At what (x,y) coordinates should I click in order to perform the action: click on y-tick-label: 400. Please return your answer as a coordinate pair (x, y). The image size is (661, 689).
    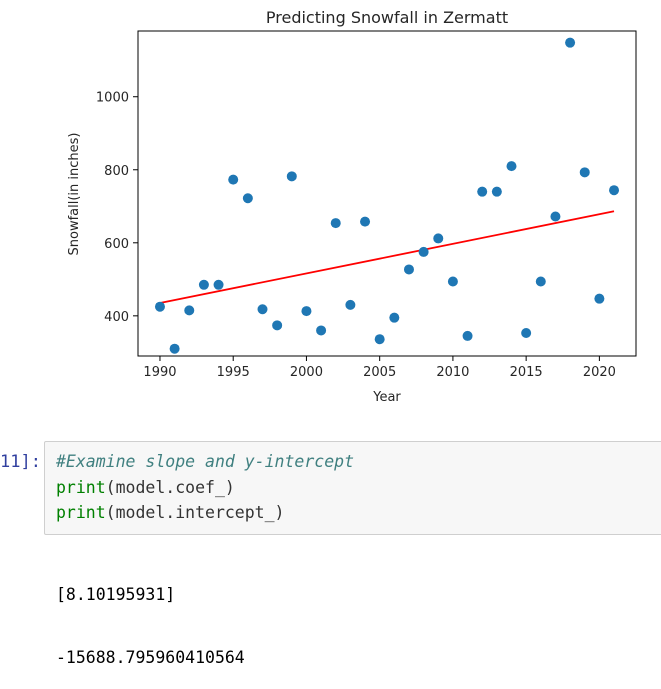
    Looking at the image, I should click on (116, 317).